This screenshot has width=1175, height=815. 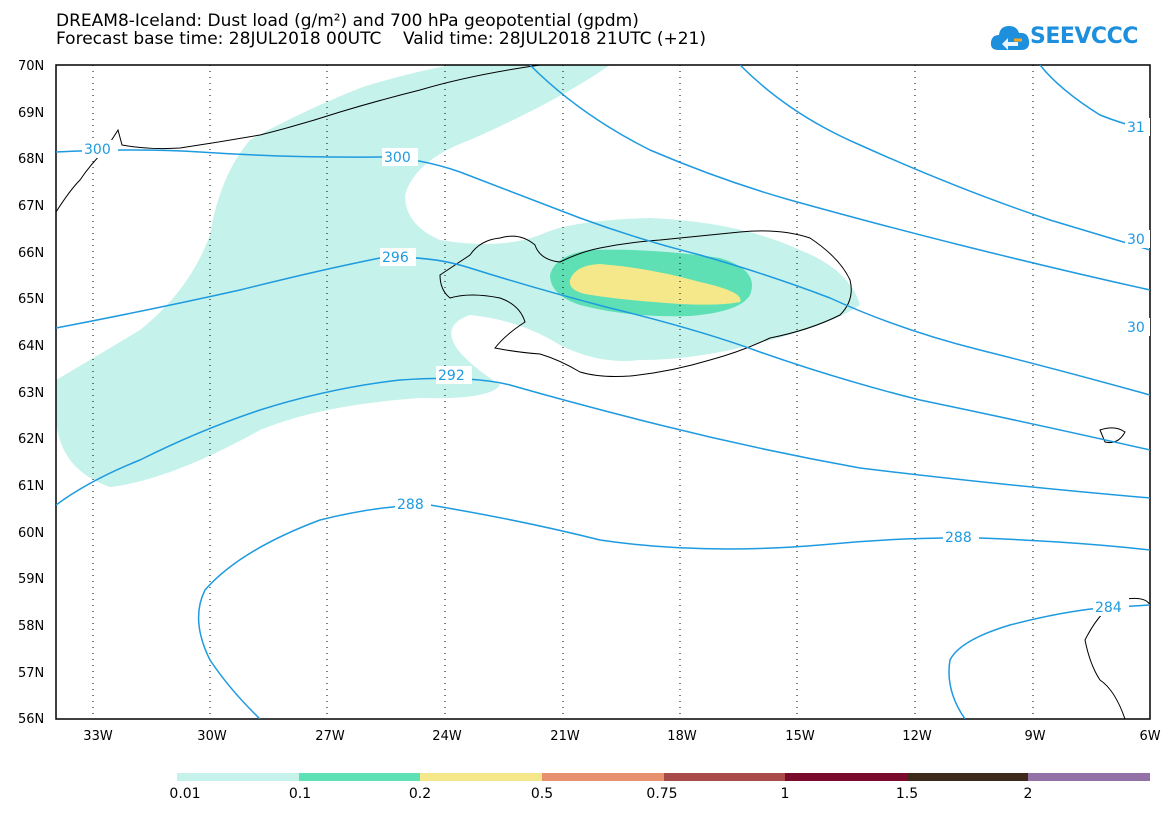 What do you see at coordinates (1112, 435) in the screenshot?
I see `coast-faroes` at bounding box center [1112, 435].